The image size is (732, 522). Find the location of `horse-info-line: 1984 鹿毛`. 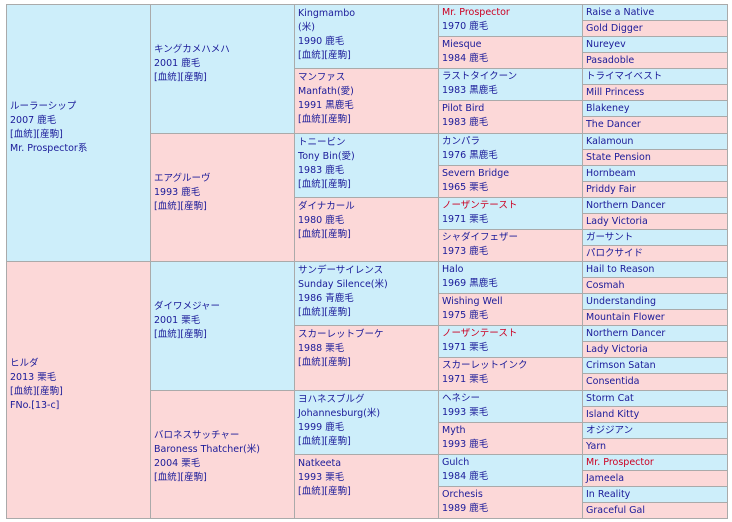

horse-info-line: 1984 鹿毛 is located at coordinates (465, 59).